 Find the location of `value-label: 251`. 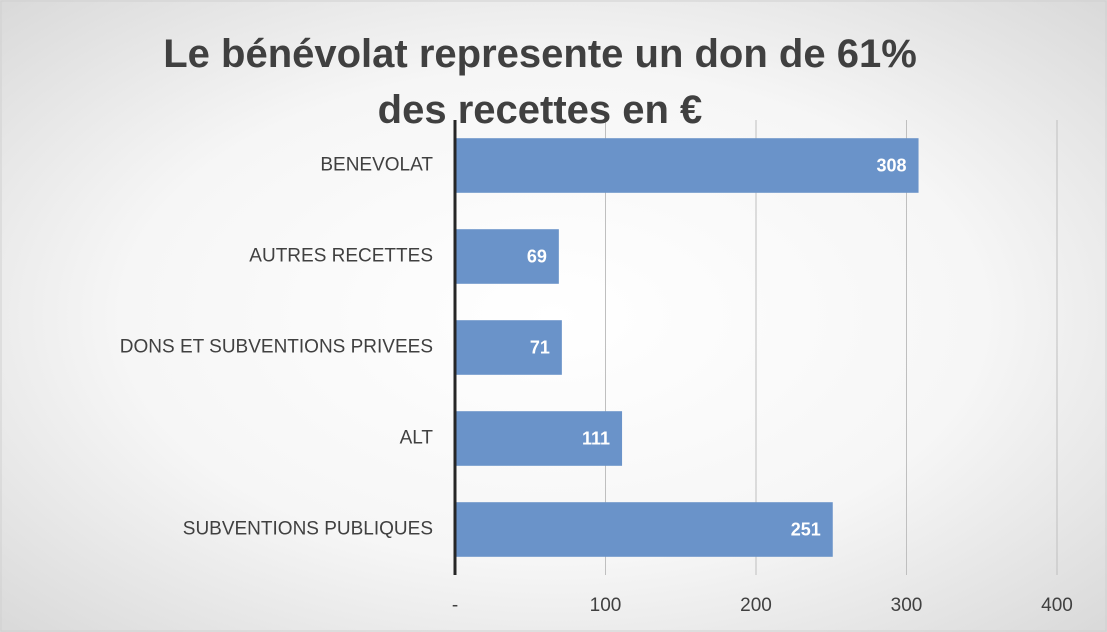

value-label: 251 is located at coordinates (806, 529).